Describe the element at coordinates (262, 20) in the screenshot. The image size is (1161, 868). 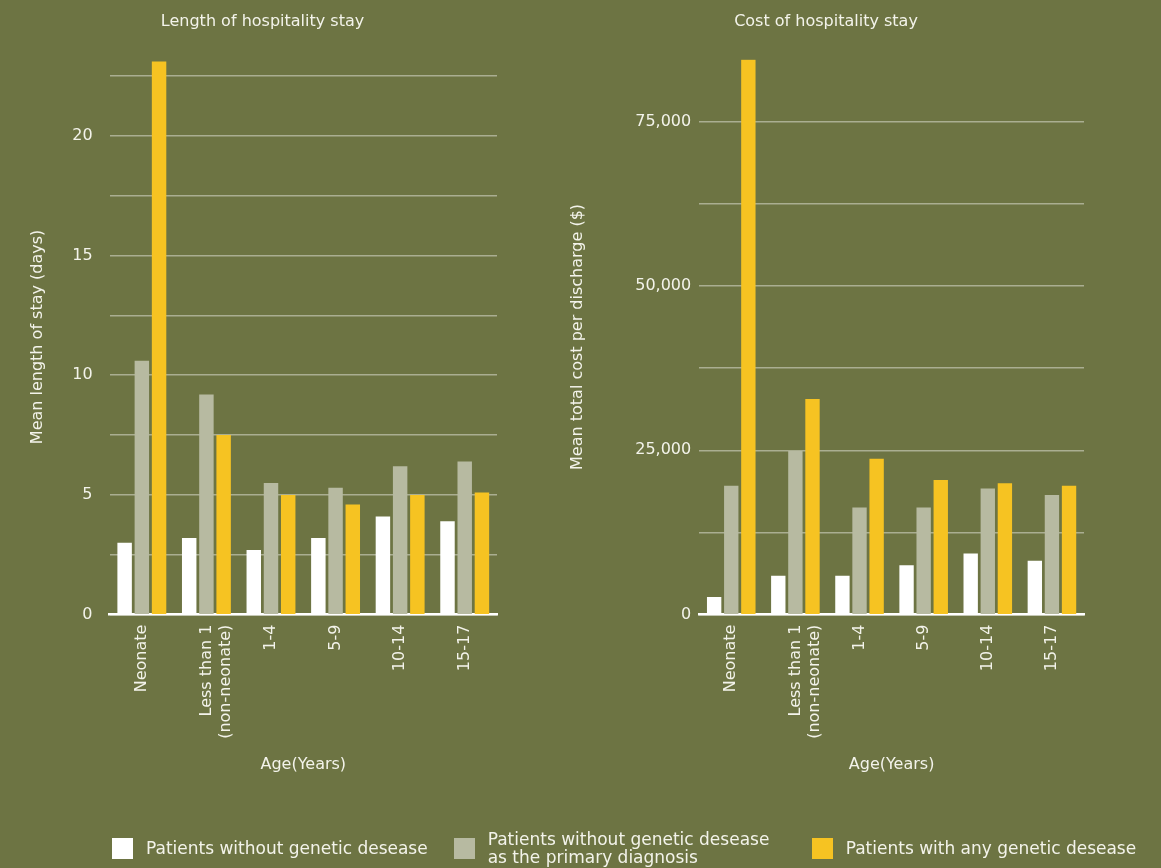
I see `chart-title: Length of hospitality stay` at that location.